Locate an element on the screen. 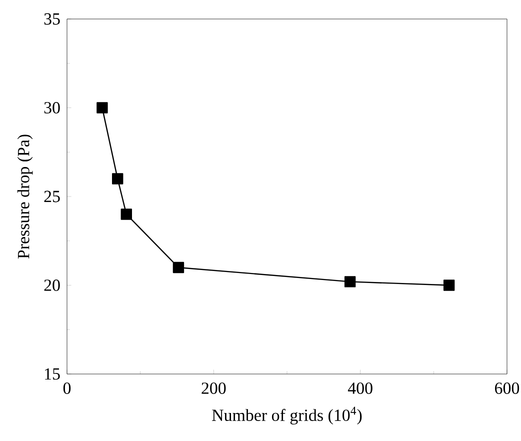 The image size is (521, 441). y-tick-label: 30 is located at coordinates (52, 108).